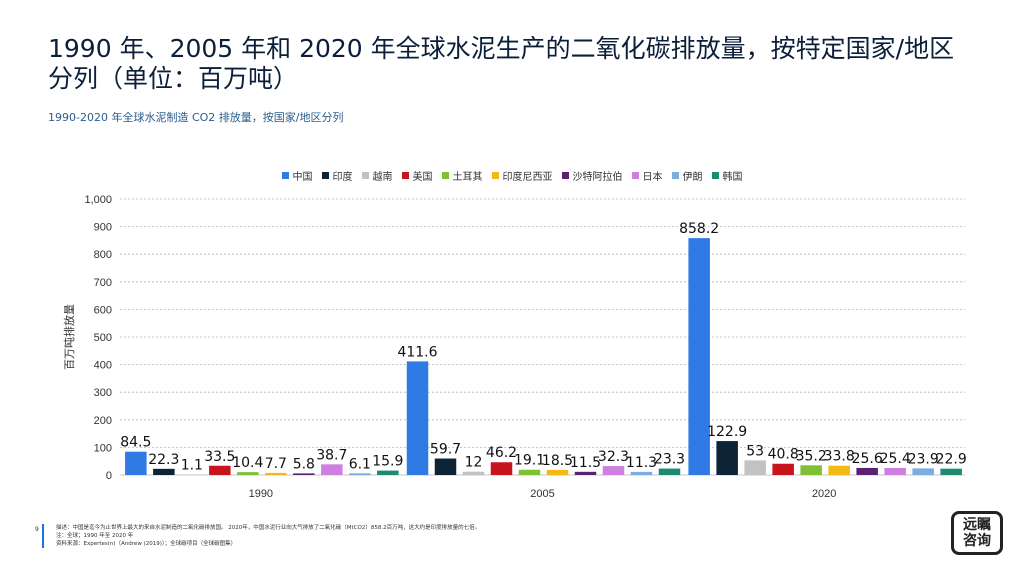  Describe the element at coordinates (501, 453) in the screenshot. I see `data-label: 46.2` at that location.